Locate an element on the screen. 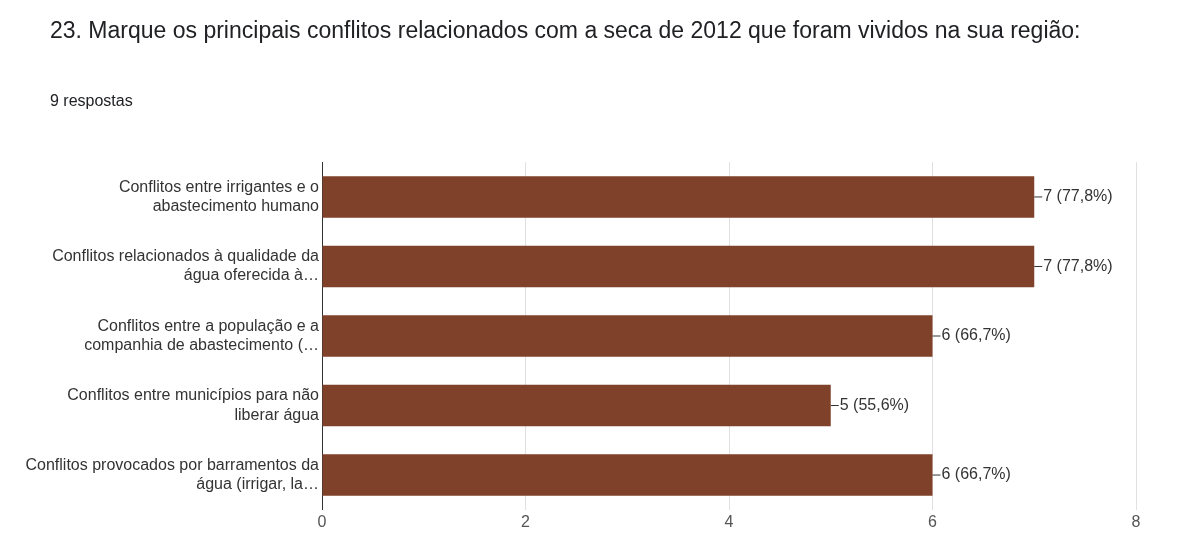  chart-title: 23. Marque os principais conflitos relacionados com a seca de 2012 que foram vividos na sua região: is located at coordinates (566, 30).